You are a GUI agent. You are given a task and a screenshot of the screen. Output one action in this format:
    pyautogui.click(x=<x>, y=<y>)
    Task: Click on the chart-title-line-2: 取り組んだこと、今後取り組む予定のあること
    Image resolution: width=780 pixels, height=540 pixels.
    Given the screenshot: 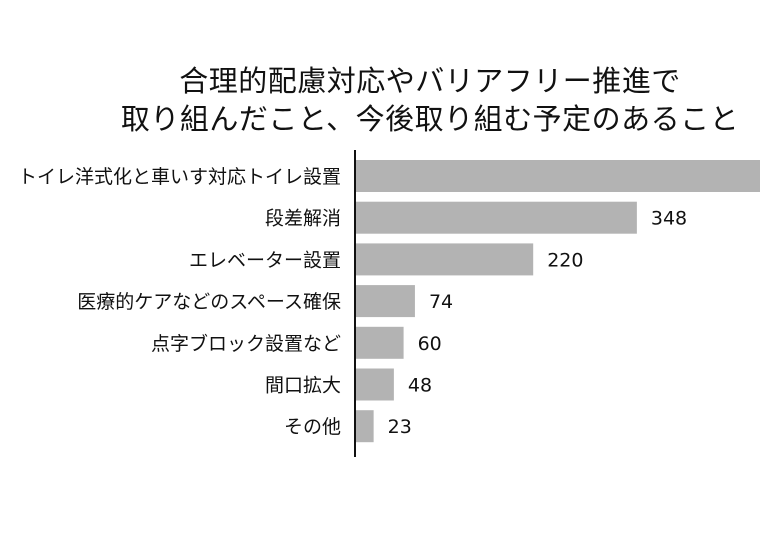 What is the action you would take?
    pyautogui.click(x=430, y=119)
    